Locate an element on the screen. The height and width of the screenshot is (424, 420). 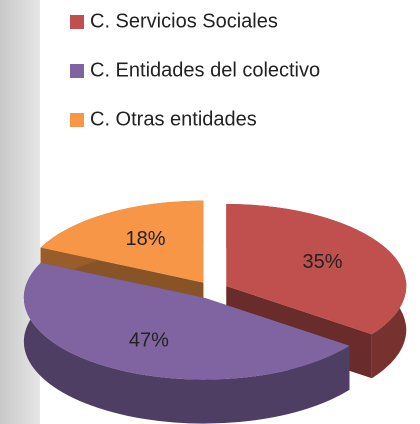
data-label: 18% is located at coordinates (146, 239).